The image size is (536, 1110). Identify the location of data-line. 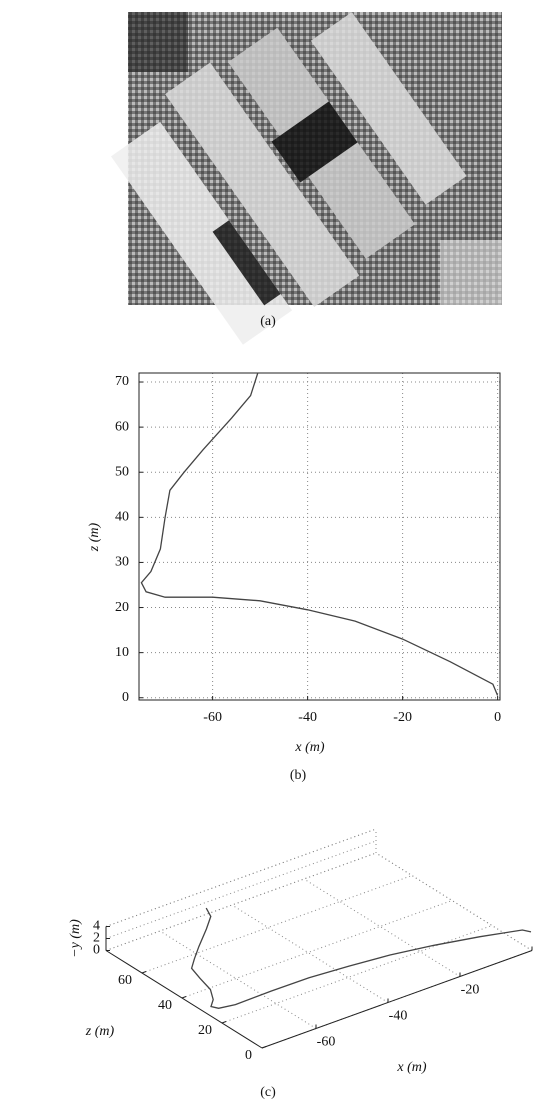
(361, 958).